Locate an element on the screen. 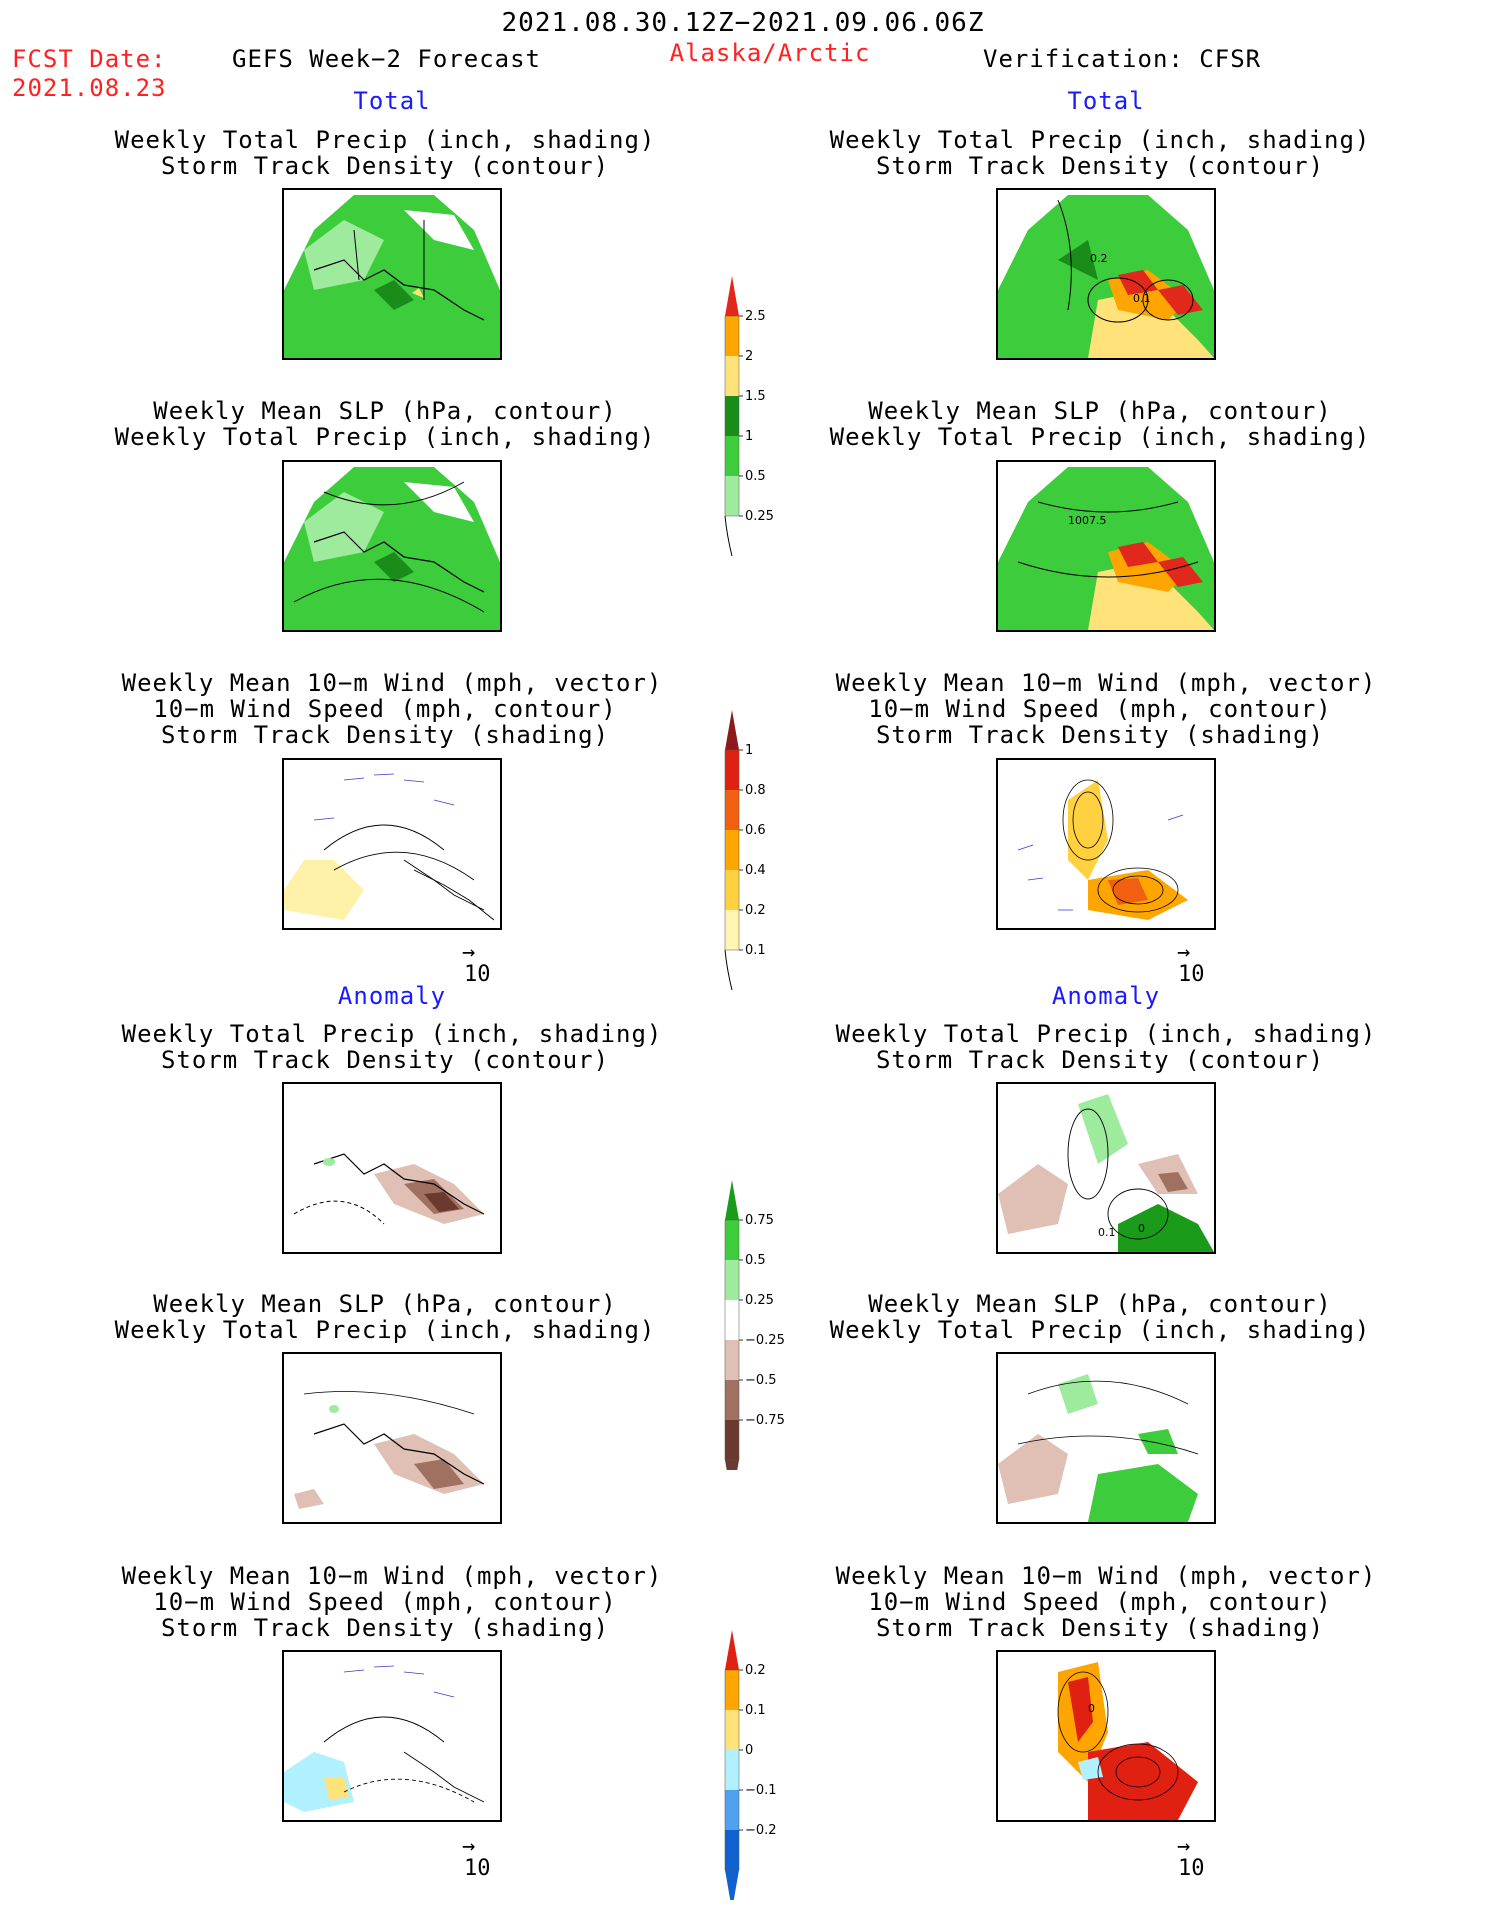  map-panel-obs-total-precip: 0.2 0.1 is located at coordinates (1106, 274).